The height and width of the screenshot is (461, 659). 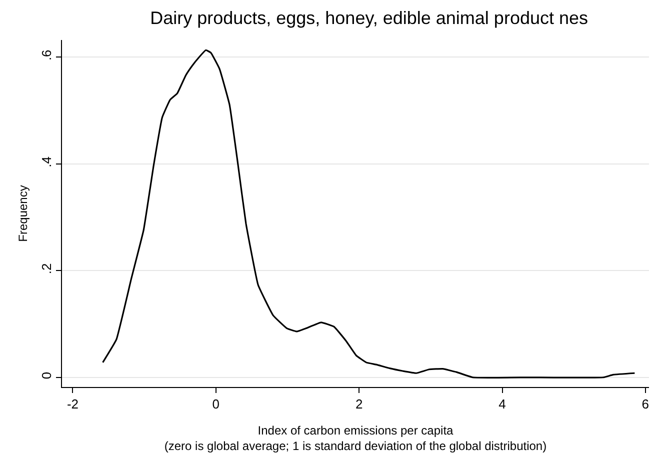 I want to click on y-tick-label: .6, so click(x=46, y=55).